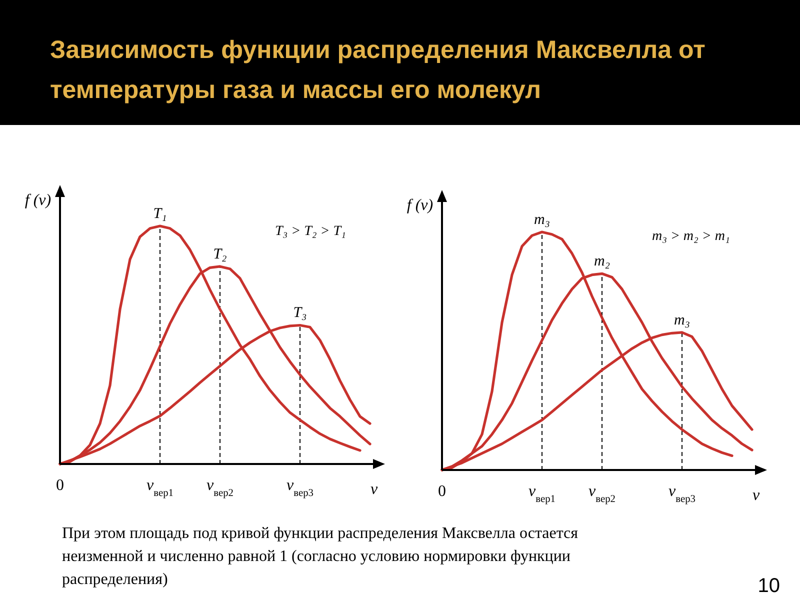  I want to click on text: При этом площадь под кривой функции распределения Максвелла остается неизменной и численно равной 1 (согласно условию нормировки функции распределения), so click(320, 556).